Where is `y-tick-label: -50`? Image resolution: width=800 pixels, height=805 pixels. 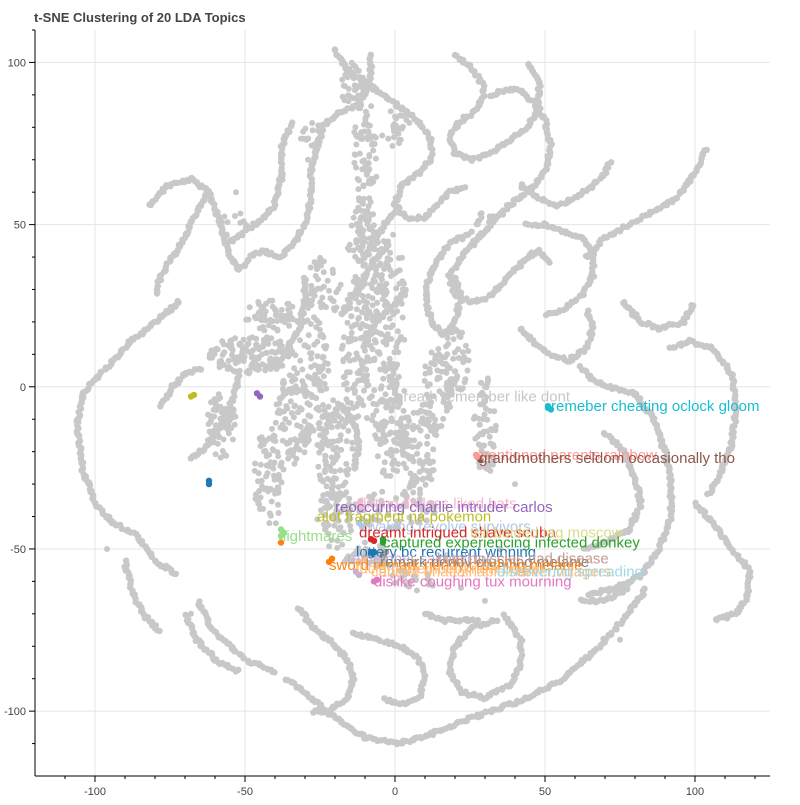 y-tick-label: -50 is located at coordinates (18, 550).